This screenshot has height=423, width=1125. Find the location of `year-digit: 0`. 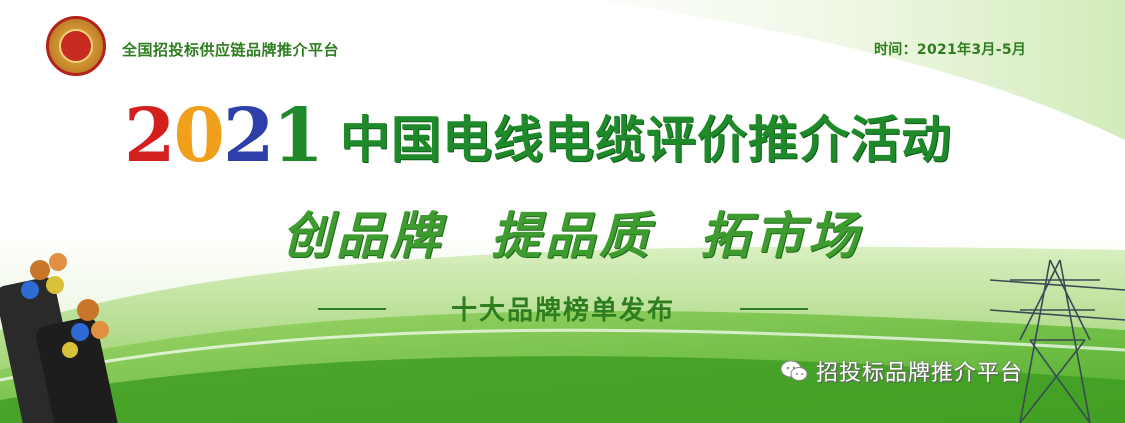

year-digit: 0 is located at coordinates (199, 136).